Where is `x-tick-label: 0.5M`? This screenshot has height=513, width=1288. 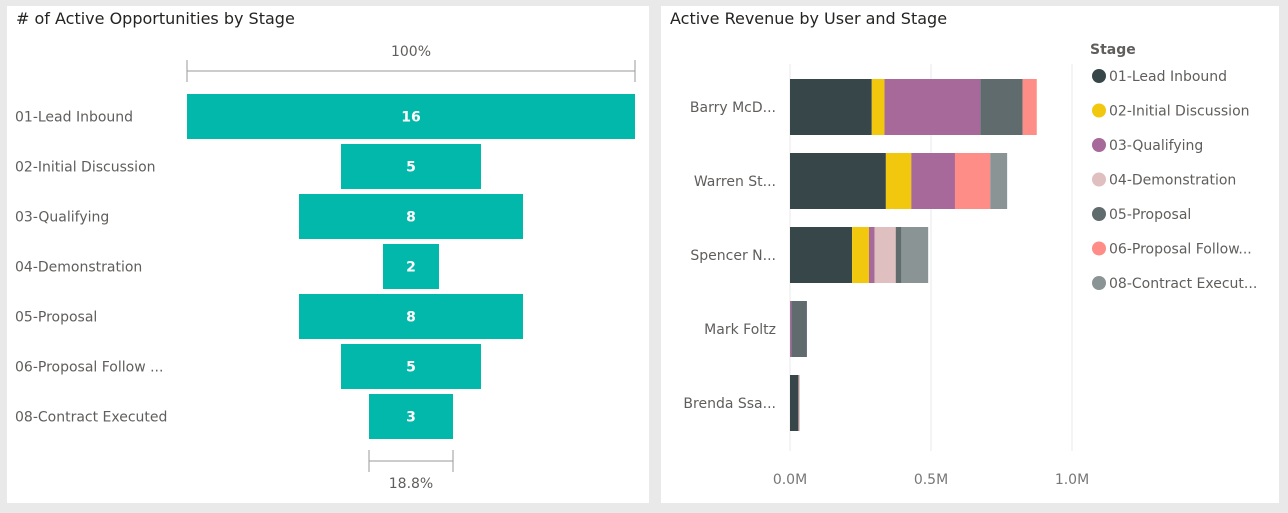
x-tick-label: 0.5M is located at coordinates (931, 480).